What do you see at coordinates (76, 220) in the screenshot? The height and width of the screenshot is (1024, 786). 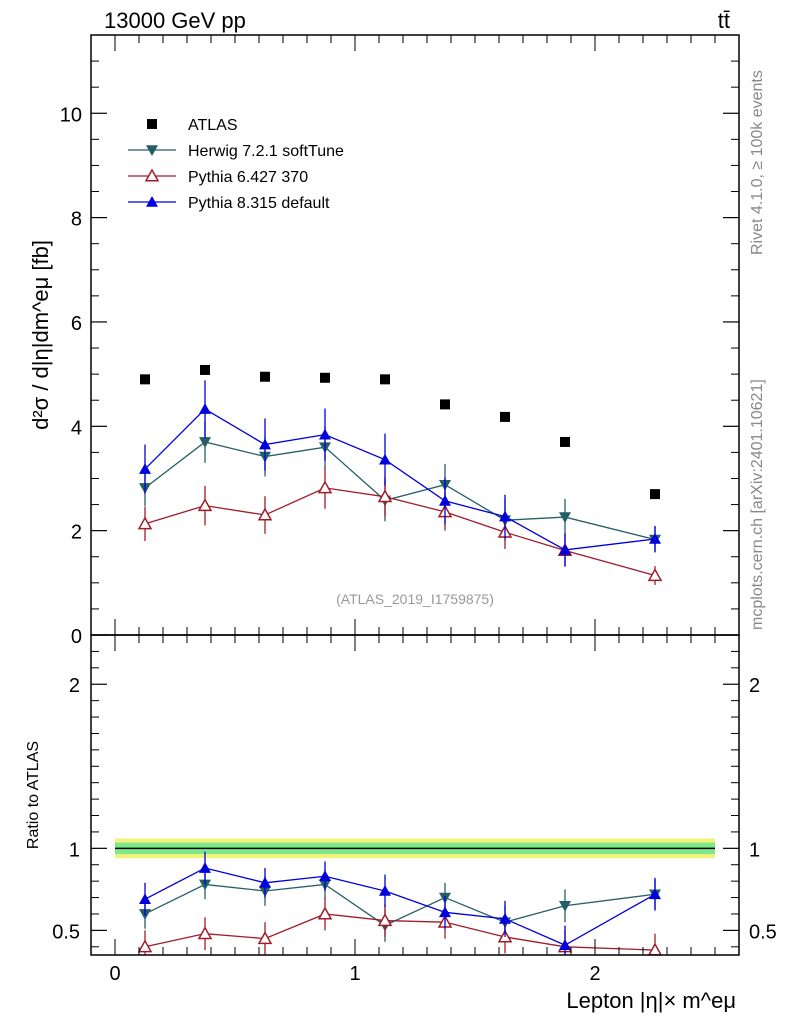 I see `y-tick-label: 8` at bounding box center [76, 220].